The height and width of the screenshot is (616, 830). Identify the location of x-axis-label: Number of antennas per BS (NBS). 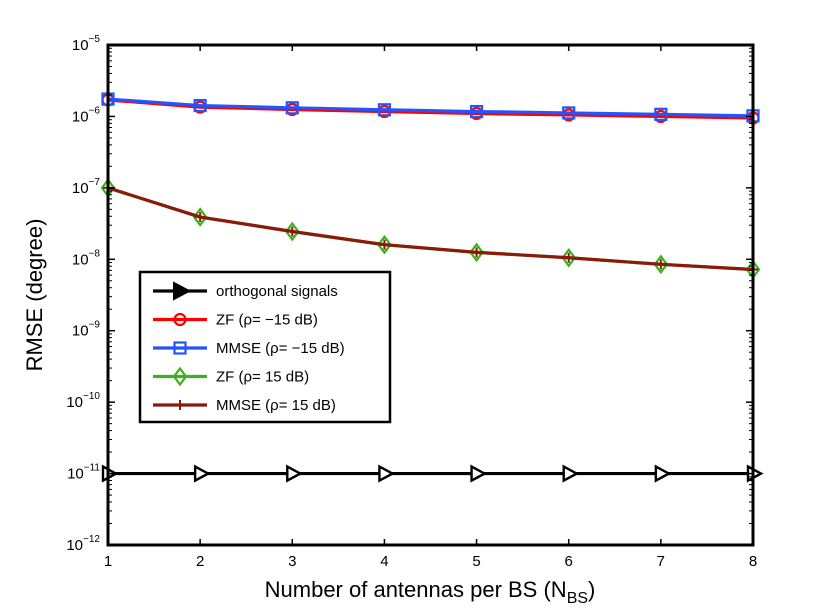
(430, 592).